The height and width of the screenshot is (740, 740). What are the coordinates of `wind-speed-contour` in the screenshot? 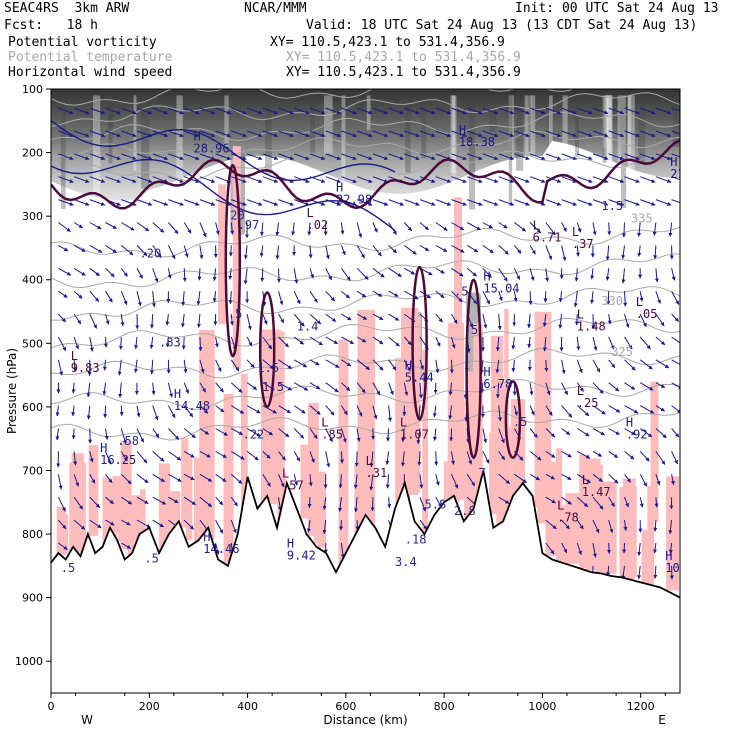 It's located at (223, 151).